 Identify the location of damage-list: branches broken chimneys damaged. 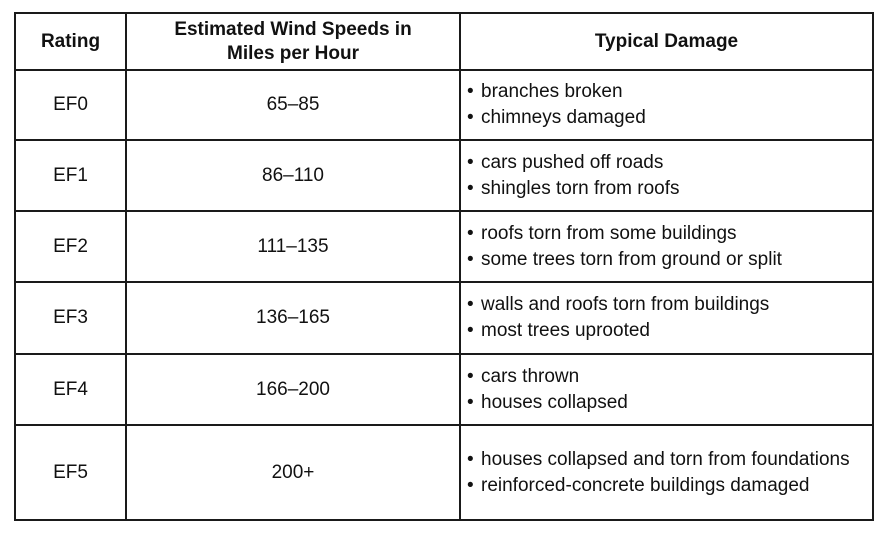
(667, 105).